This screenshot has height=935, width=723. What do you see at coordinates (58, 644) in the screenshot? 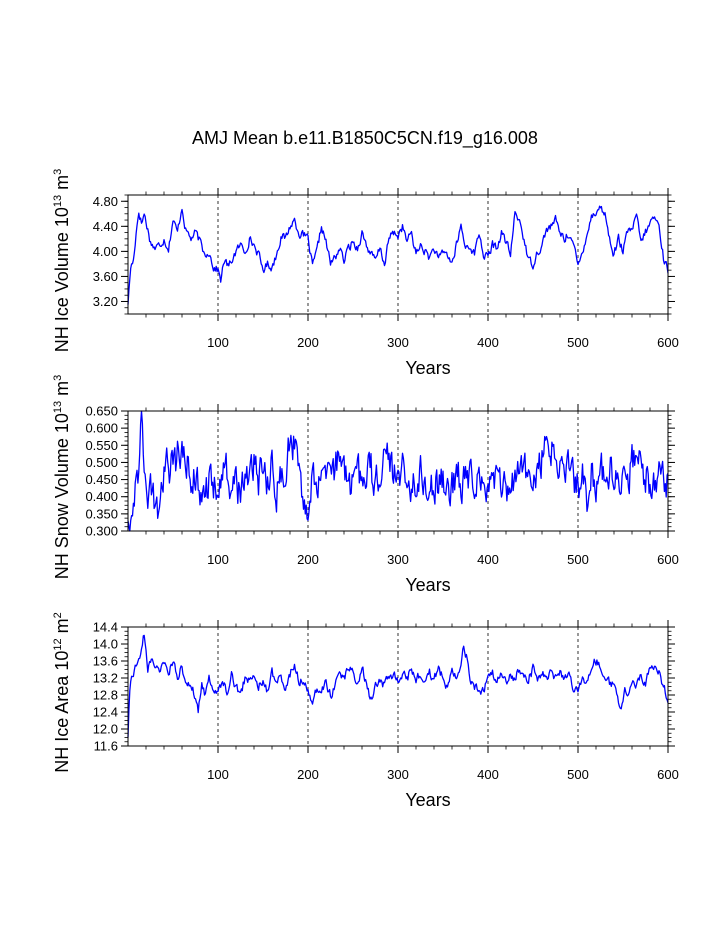
I see `y-axis-title-superscript: 12` at bounding box center [58, 644].